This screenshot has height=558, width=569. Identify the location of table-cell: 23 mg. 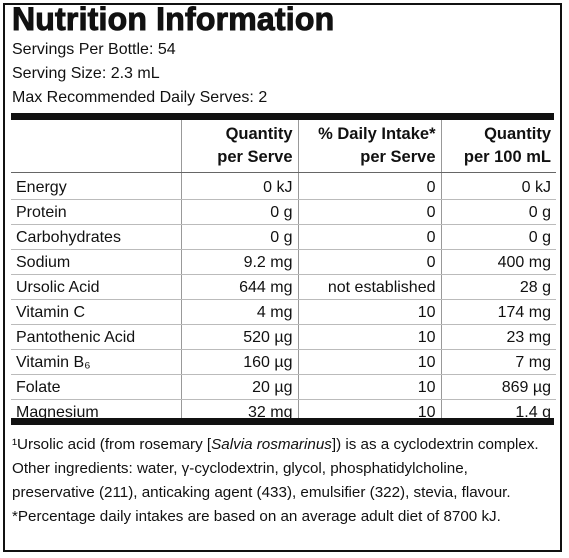
(498, 337).